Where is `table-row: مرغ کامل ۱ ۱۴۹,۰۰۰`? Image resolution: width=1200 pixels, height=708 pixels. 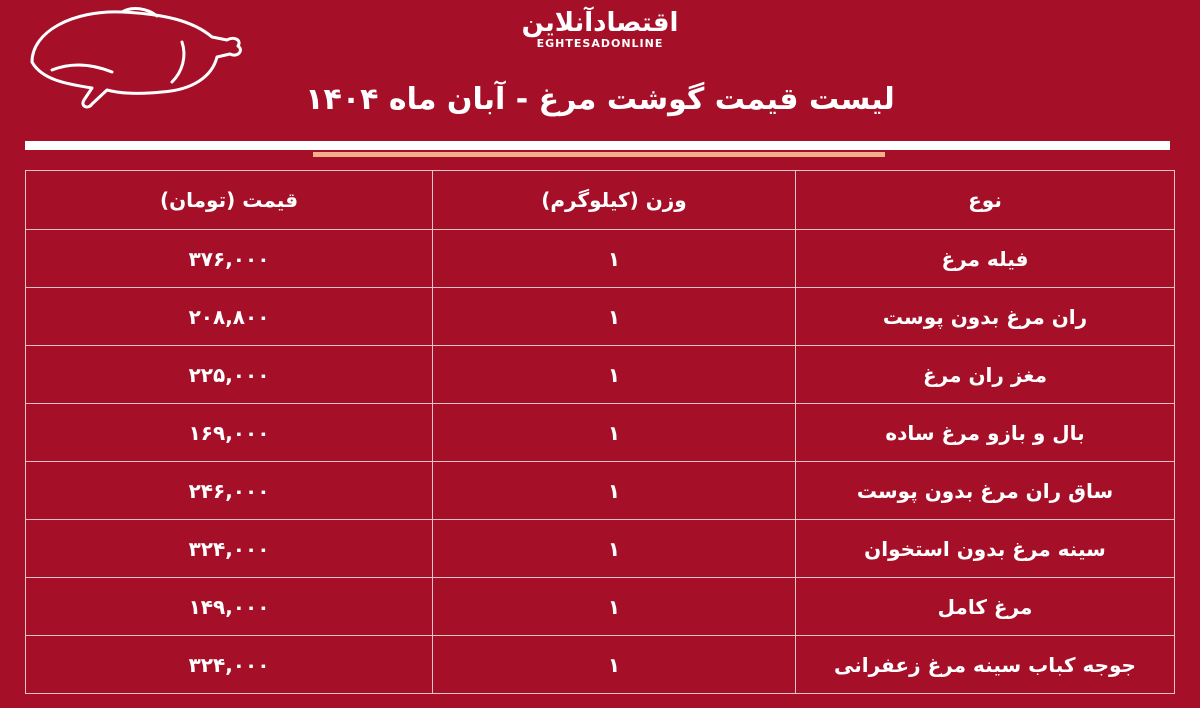
table-row: مرغ کامل ۱ ۱۴۹,۰۰۰ is located at coordinates (600, 606).